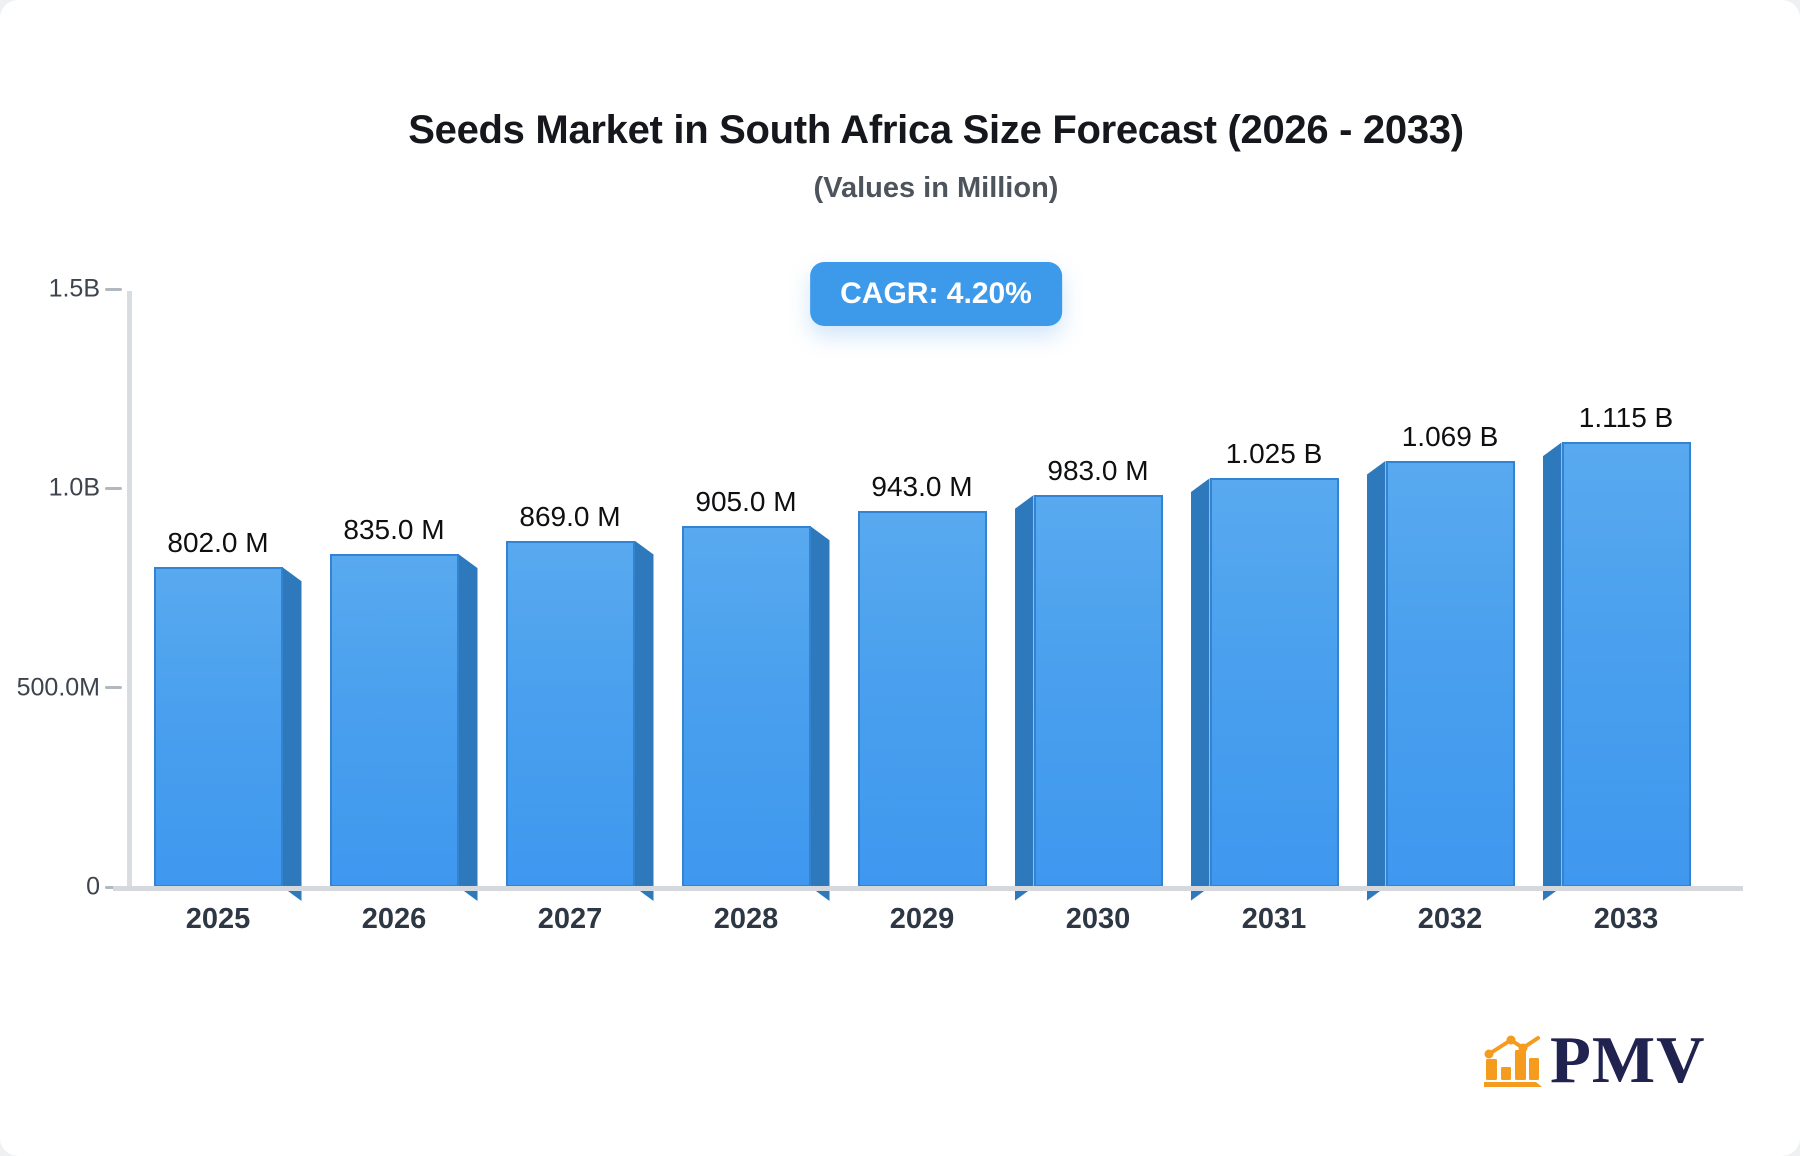 This screenshot has width=1800, height=1156. I want to click on bar-2028, so click(755, 713).